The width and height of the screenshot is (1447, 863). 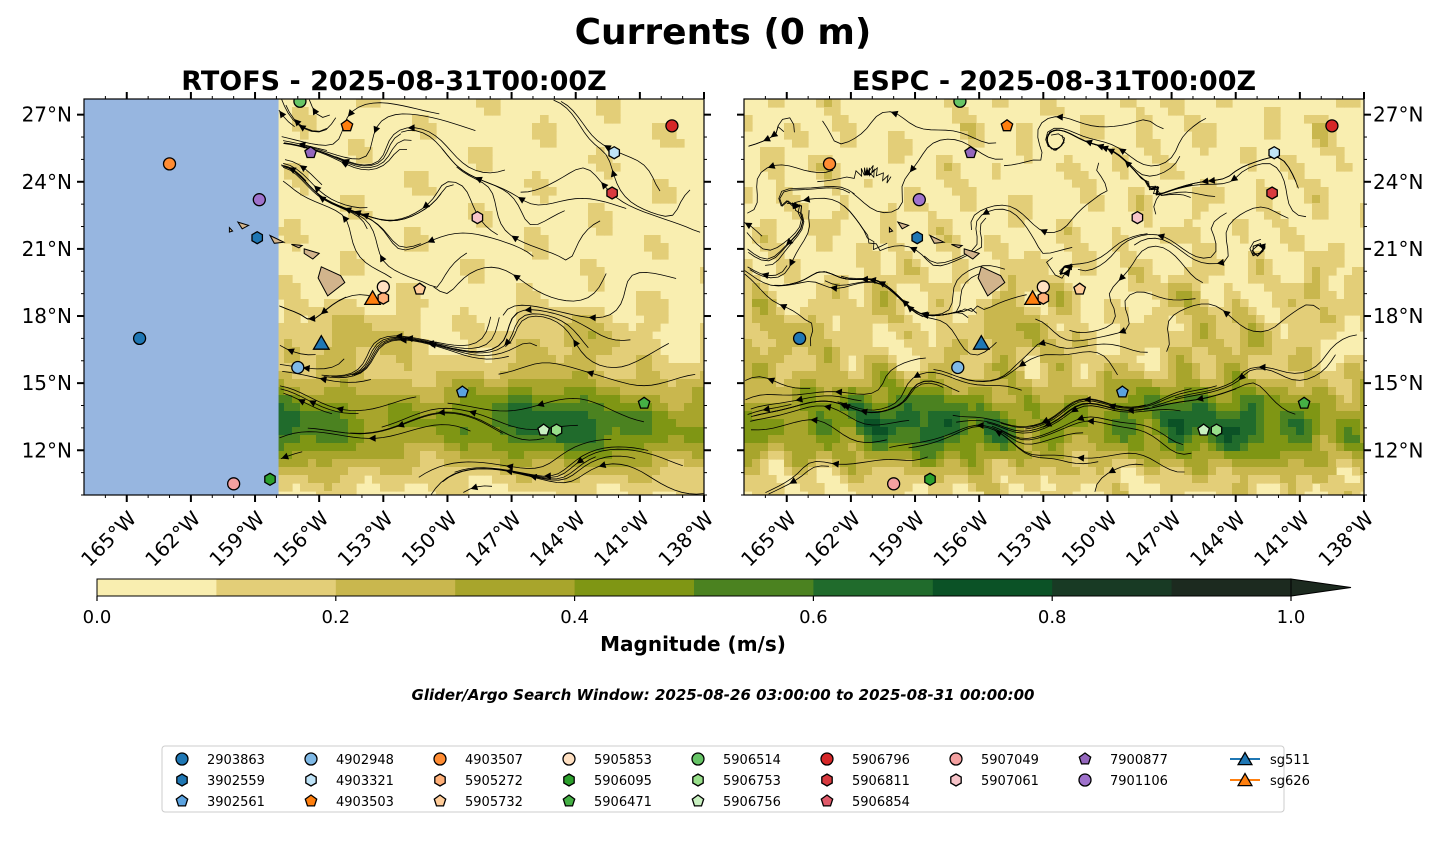 What do you see at coordinates (108, 538) in the screenshot?
I see `x-tick-label: 165°W` at bounding box center [108, 538].